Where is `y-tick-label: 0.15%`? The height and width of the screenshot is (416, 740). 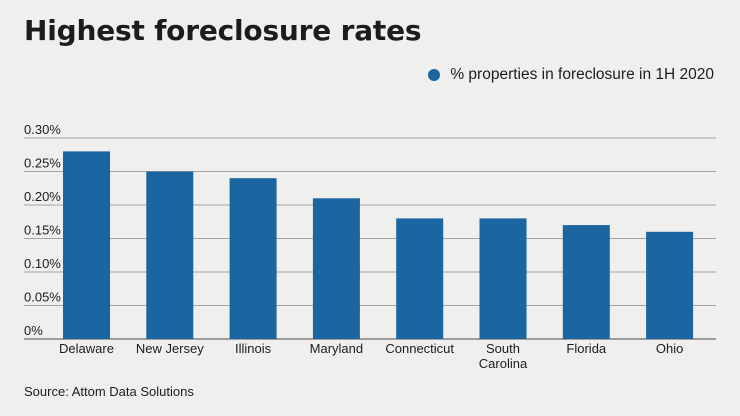 y-tick-label: 0.15% is located at coordinates (42, 230).